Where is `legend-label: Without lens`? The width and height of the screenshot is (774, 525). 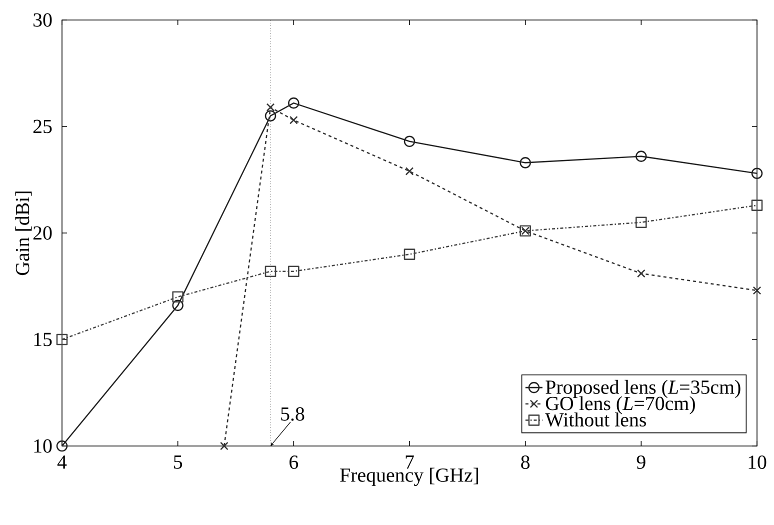
legend-label: Without lens is located at coordinates (595, 419).